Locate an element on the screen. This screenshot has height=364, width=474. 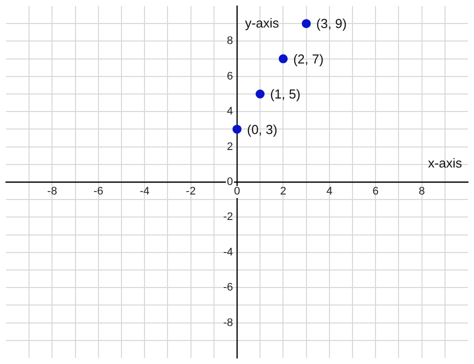
y-tick-label: -6 is located at coordinates (228, 288).